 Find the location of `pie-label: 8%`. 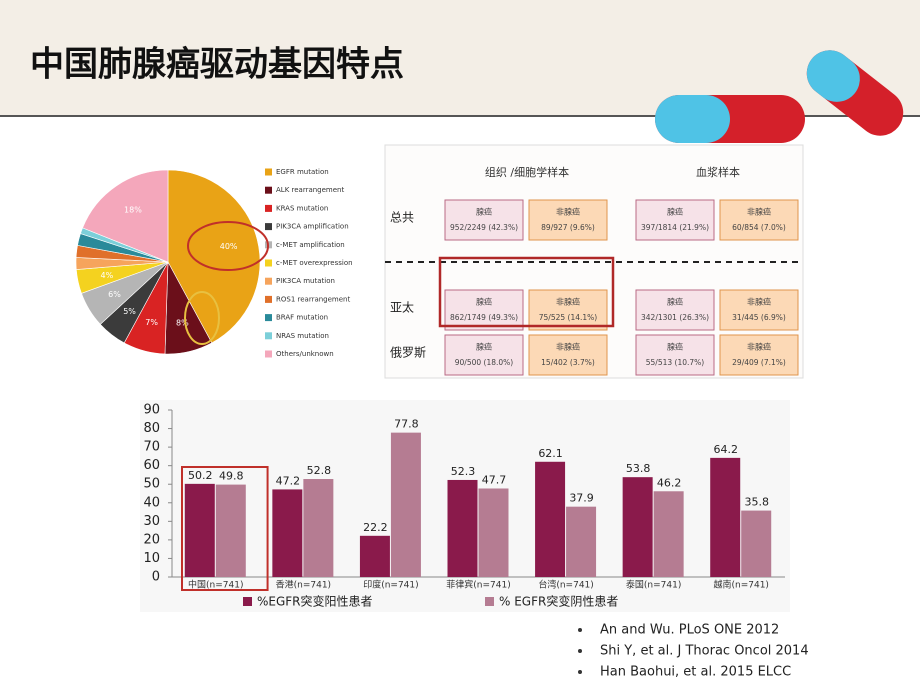

pie-label: 8% is located at coordinates (182, 322).